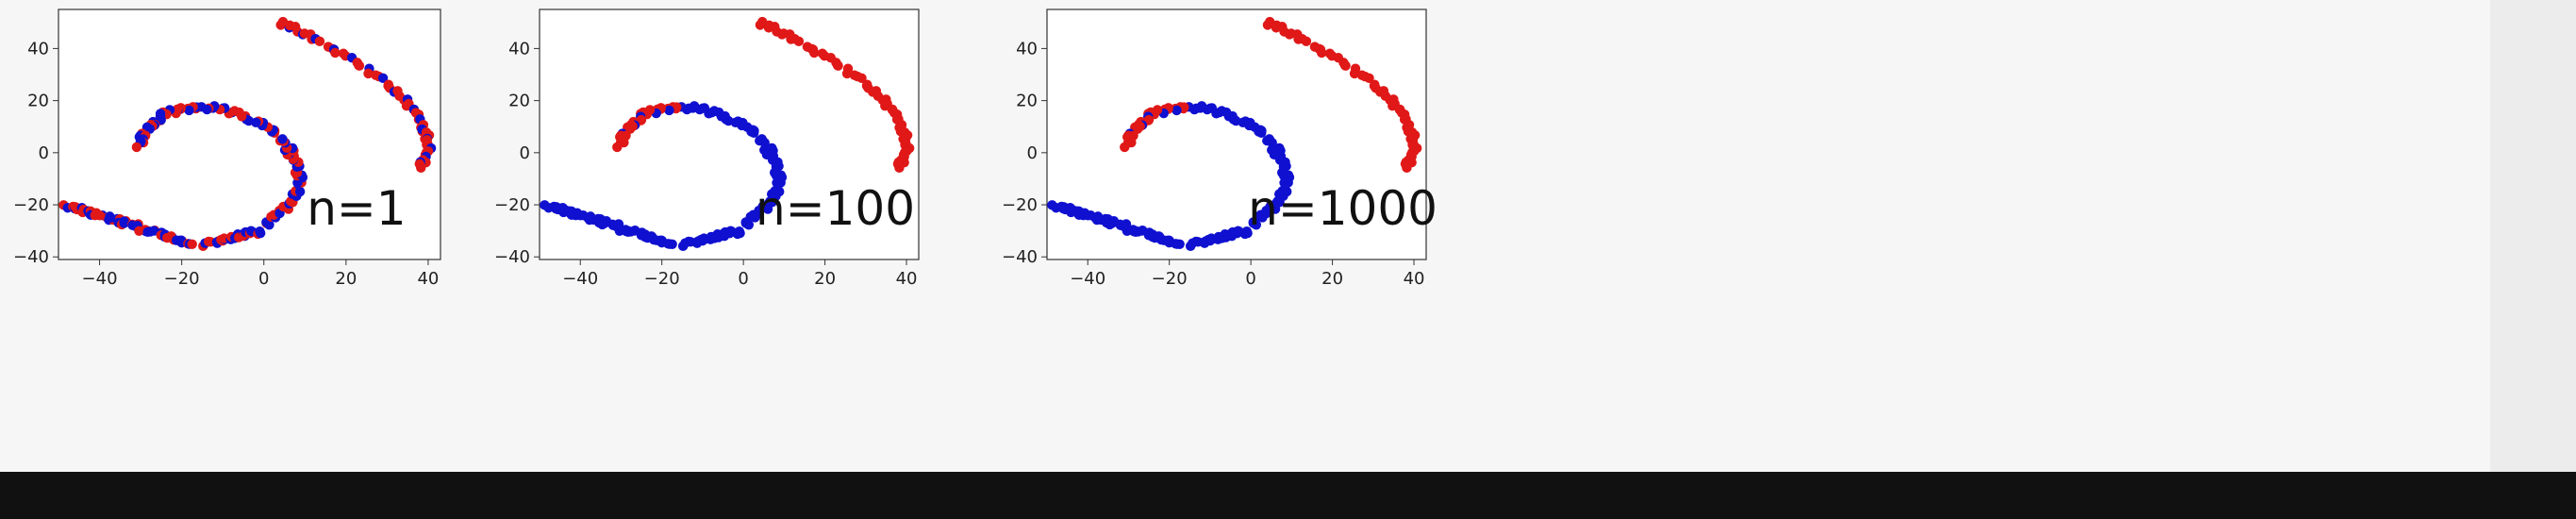 The height and width of the screenshot is (519, 2576). What do you see at coordinates (836, 209) in the screenshot?
I see `n-annotation: n=100` at bounding box center [836, 209].